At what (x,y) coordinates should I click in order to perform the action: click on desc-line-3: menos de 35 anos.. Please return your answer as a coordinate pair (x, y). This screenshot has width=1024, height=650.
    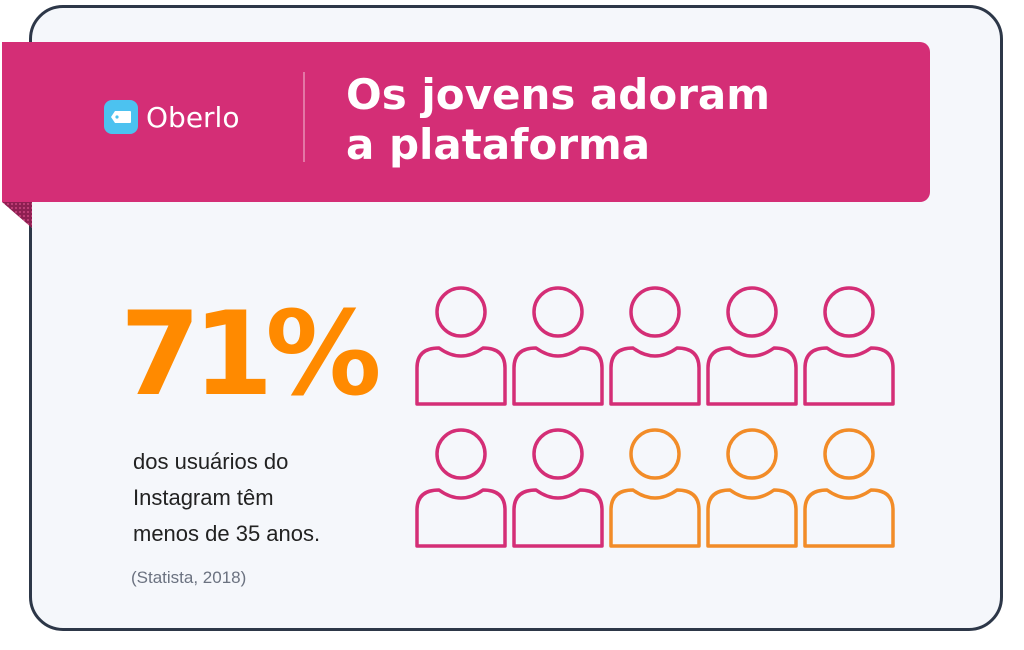
    Looking at the image, I should click on (227, 533).